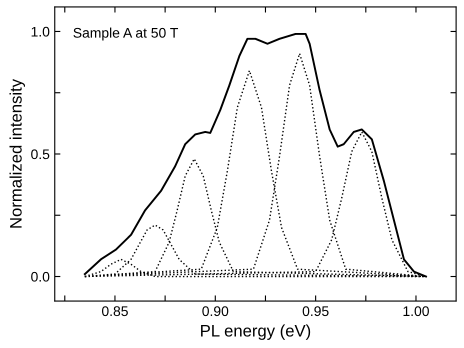 Image resolution: width=464 pixels, height=348 pixels. What do you see at coordinates (416, 311) in the screenshot?
I see `x-tick-label: 1.00` at bounding box center [416, 311].